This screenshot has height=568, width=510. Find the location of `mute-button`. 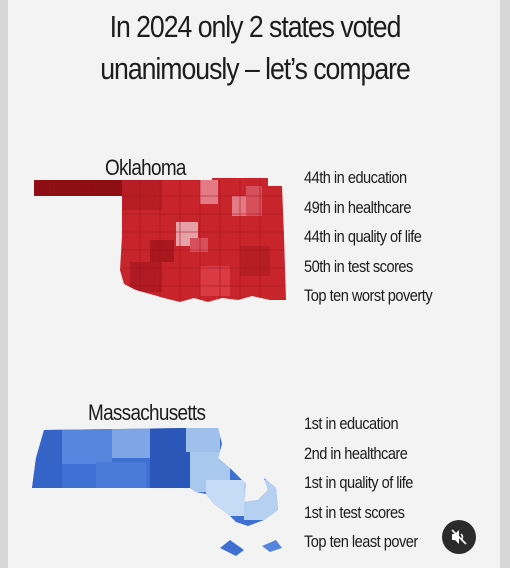

mute-button is located at coordinates (459, 537).